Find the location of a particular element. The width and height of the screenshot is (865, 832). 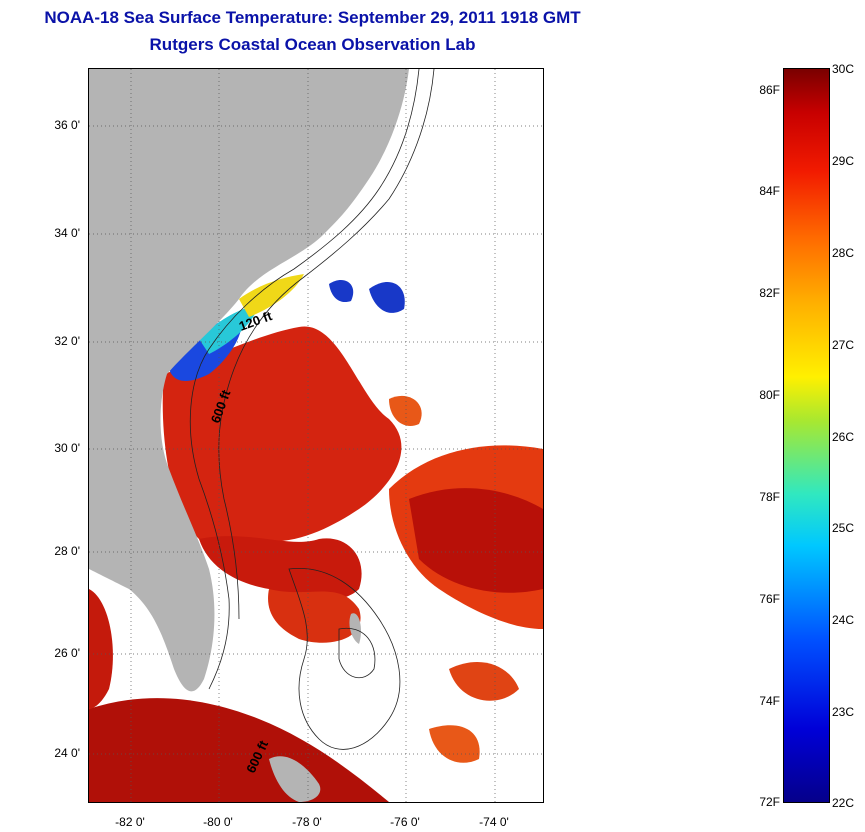

colorbar-c-label: 27C is located at coordinates (843, 345).